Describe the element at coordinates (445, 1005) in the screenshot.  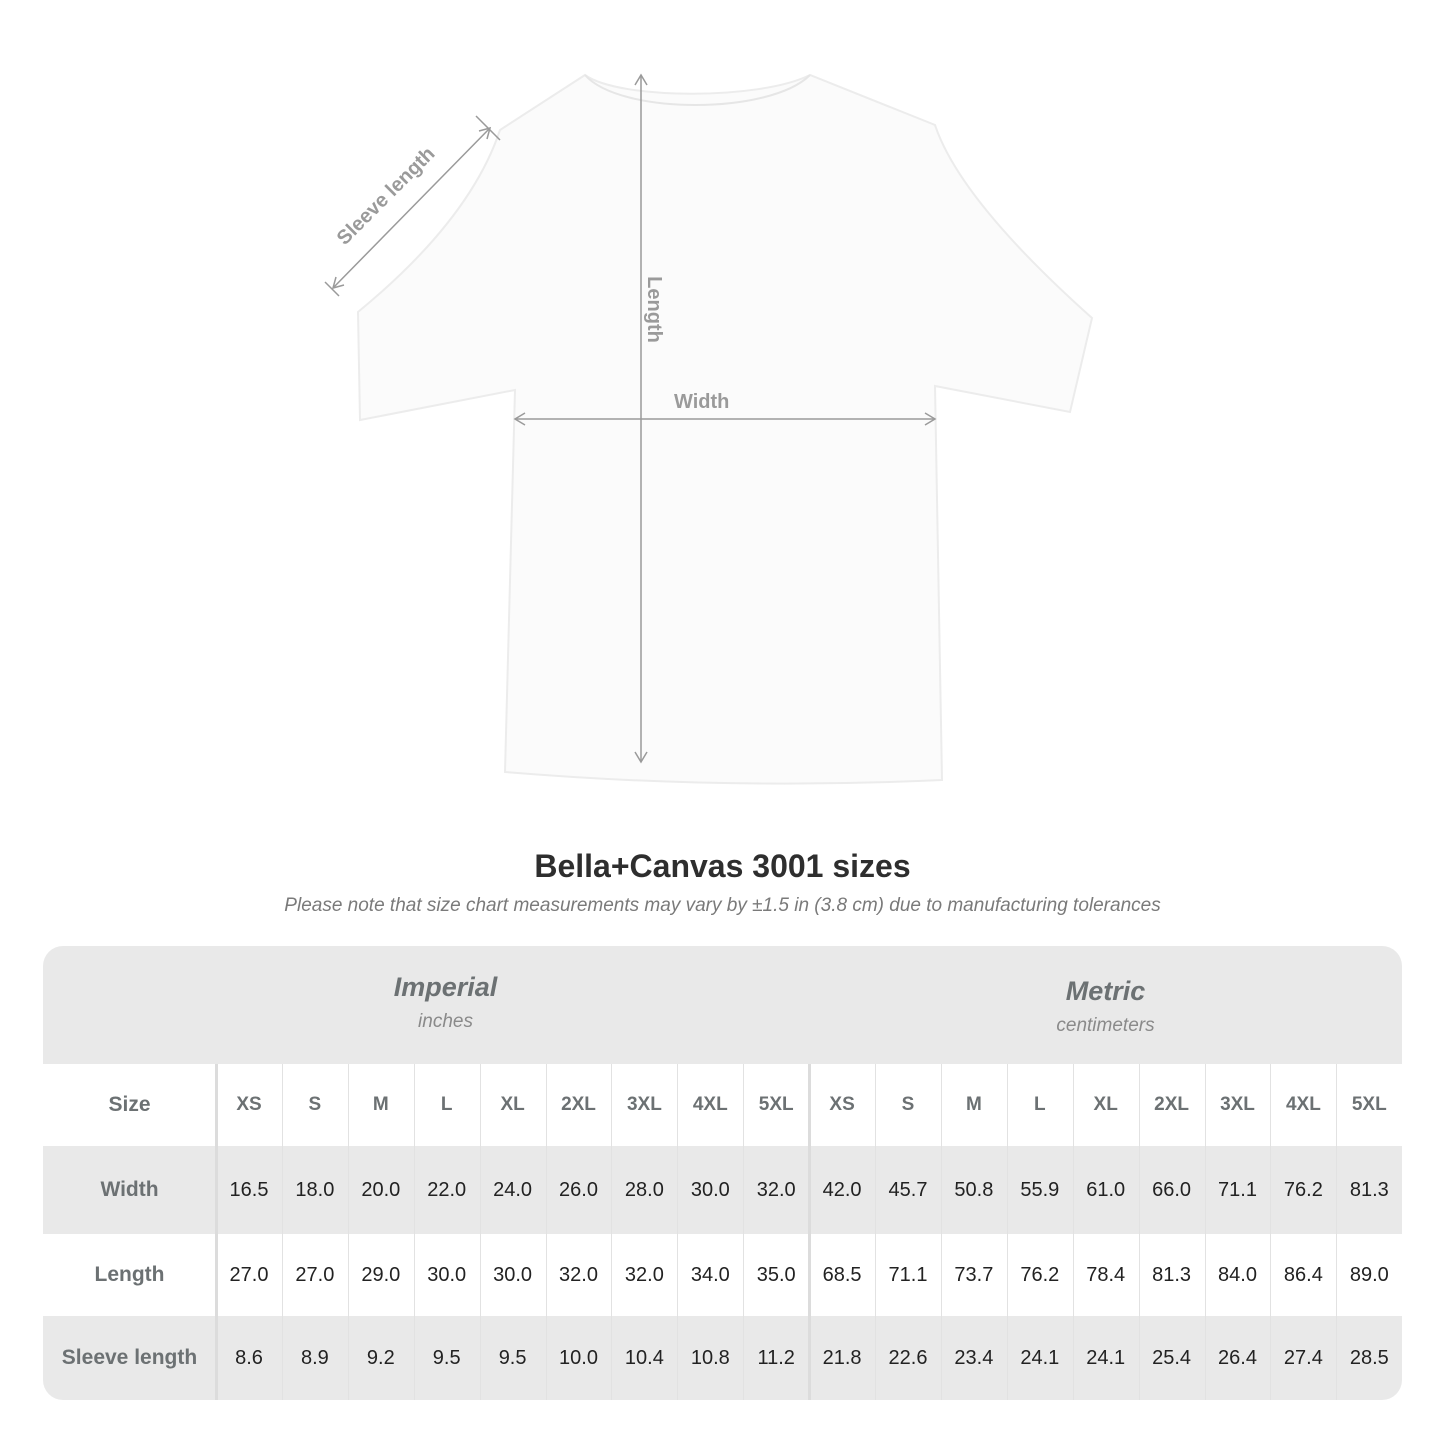
I see `imperial-header: Imperial inches` at that location.